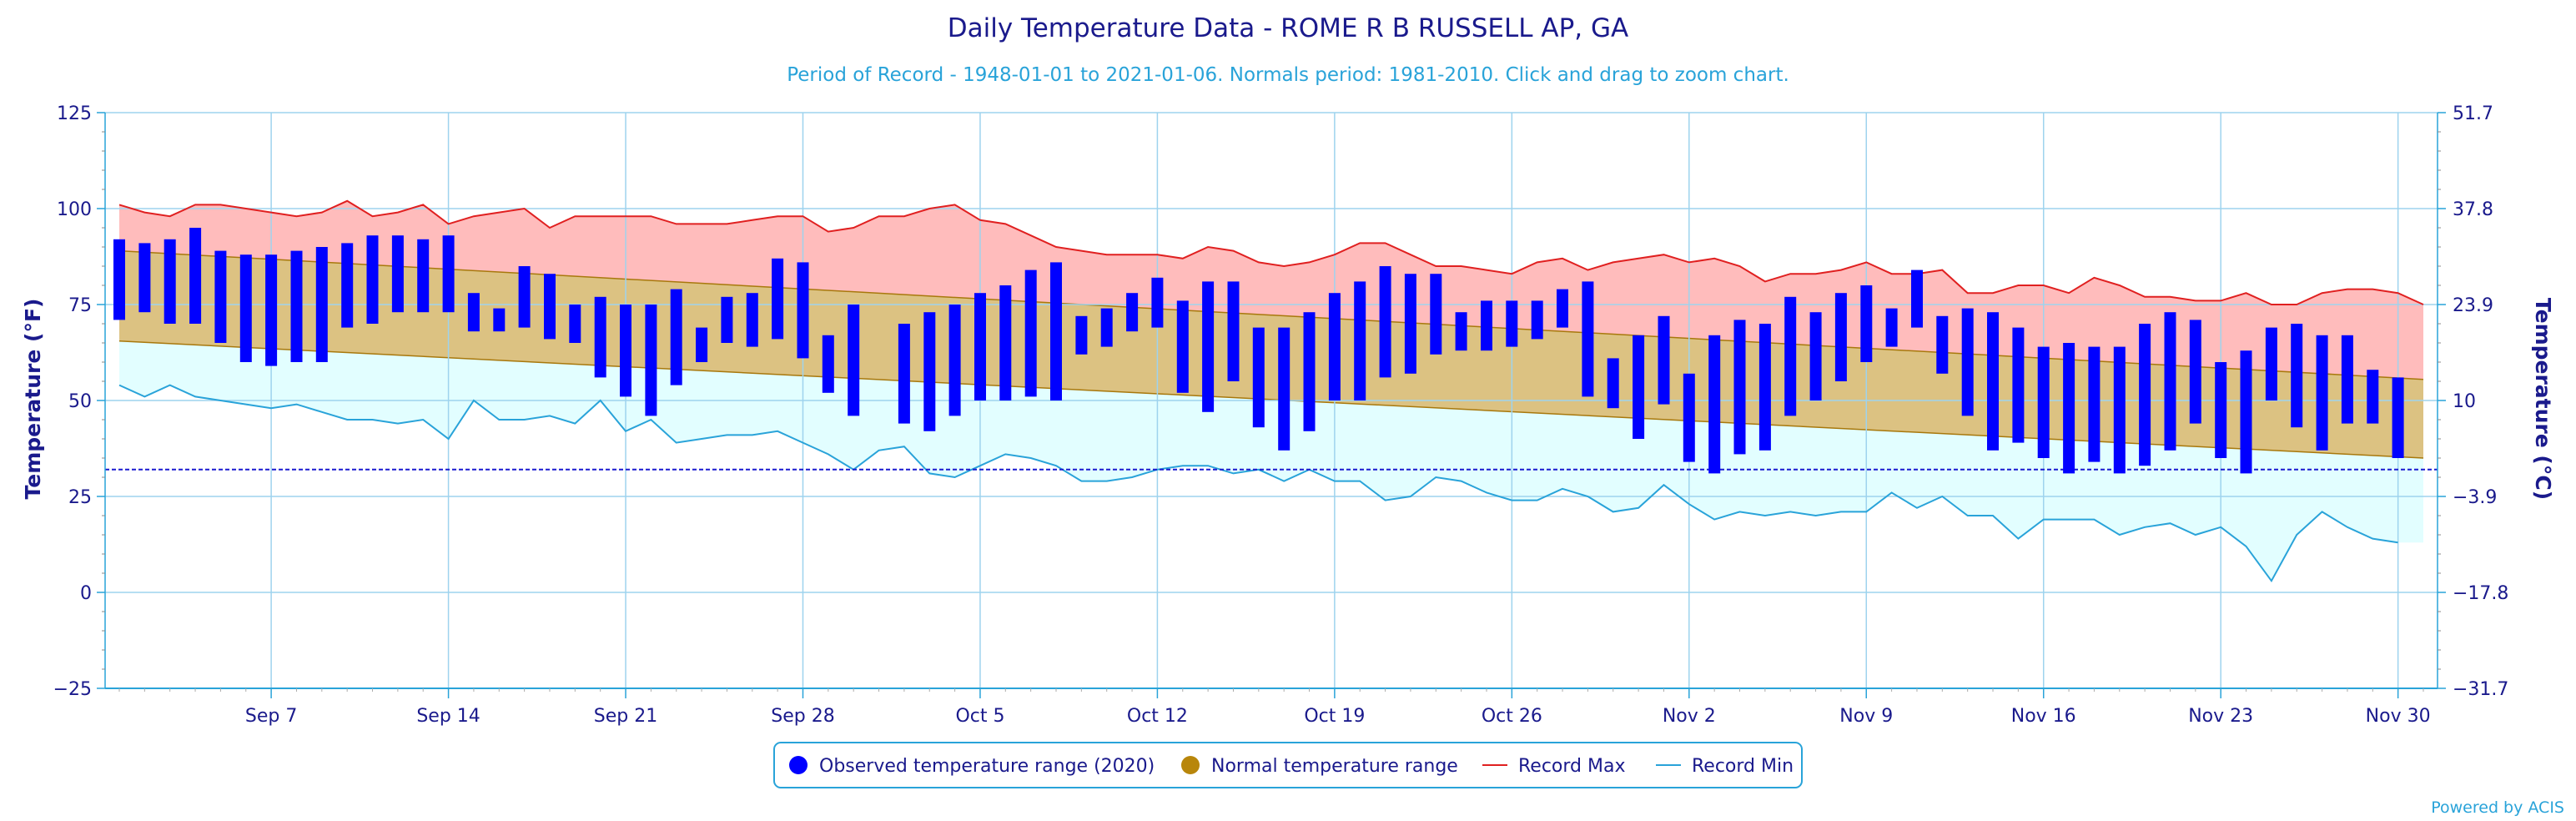  I want to click on legend-label-normal: Normal temperature range, so click(1334, 766).